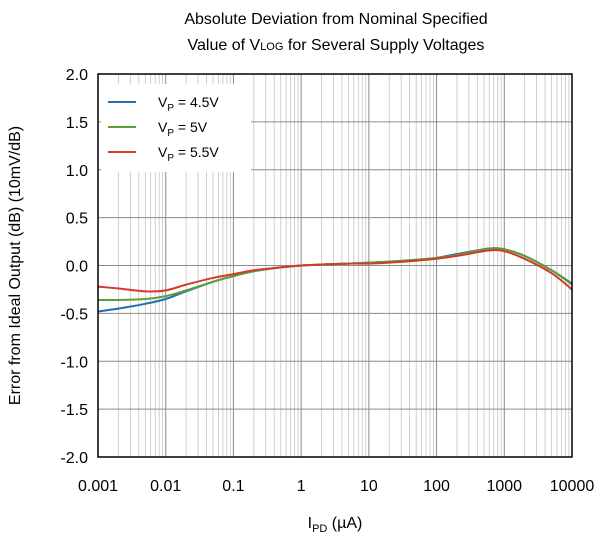 The height and width of the screenshot is (540, 599). I want to click on y-tick-labels: 2.0 1.5 1.0 0.5 0.0 -0.5 -1.0 -1.5 -2.0, so click(74, 267).